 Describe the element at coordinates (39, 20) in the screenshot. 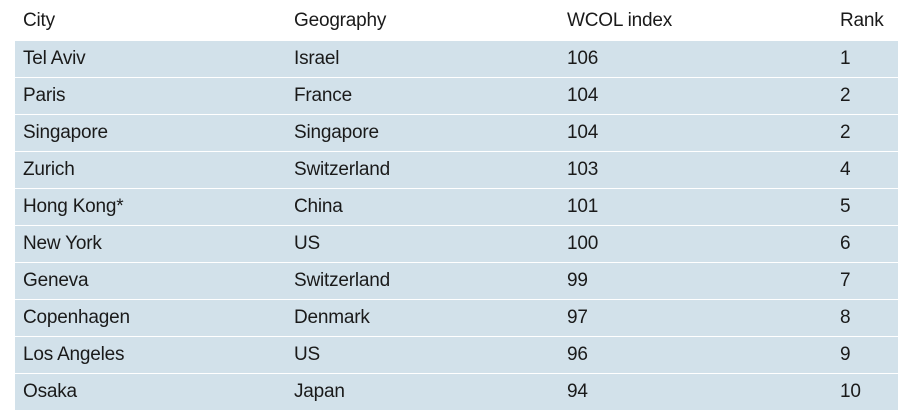

I see `header-city: City` at that location.